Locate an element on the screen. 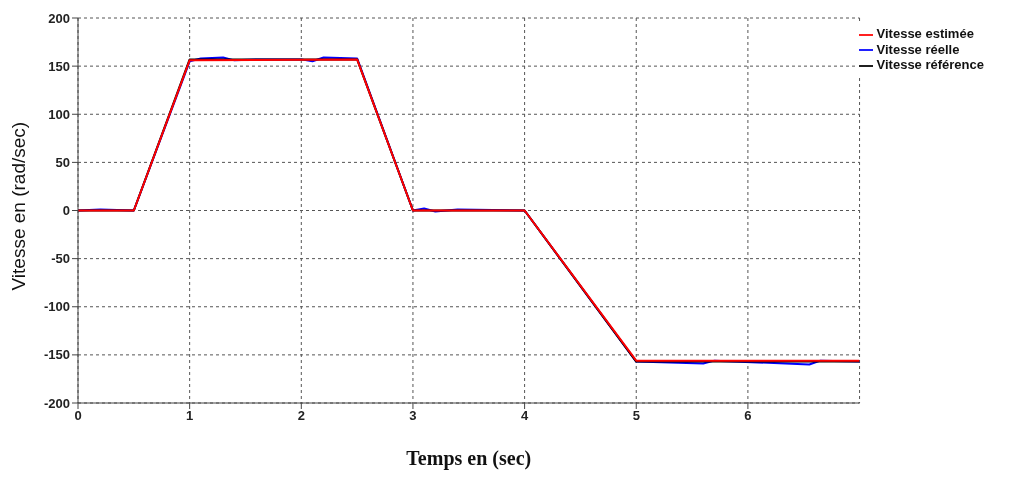 The width and height of the screenshot is (1021, 477). y-tick-label: 200 is located at coordinates (59, 18).